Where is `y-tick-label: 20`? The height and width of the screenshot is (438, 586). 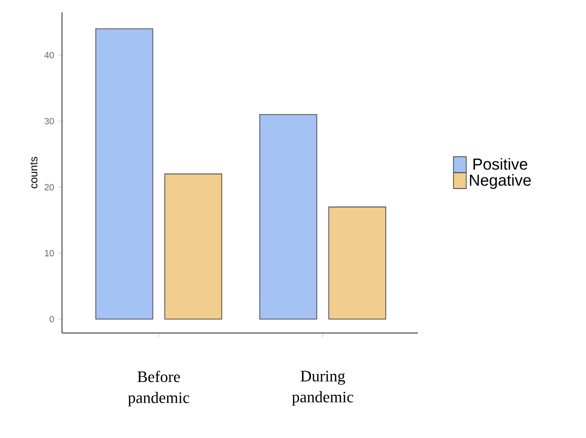
y-tick-label: 20 is located at coordinates (49, 187).